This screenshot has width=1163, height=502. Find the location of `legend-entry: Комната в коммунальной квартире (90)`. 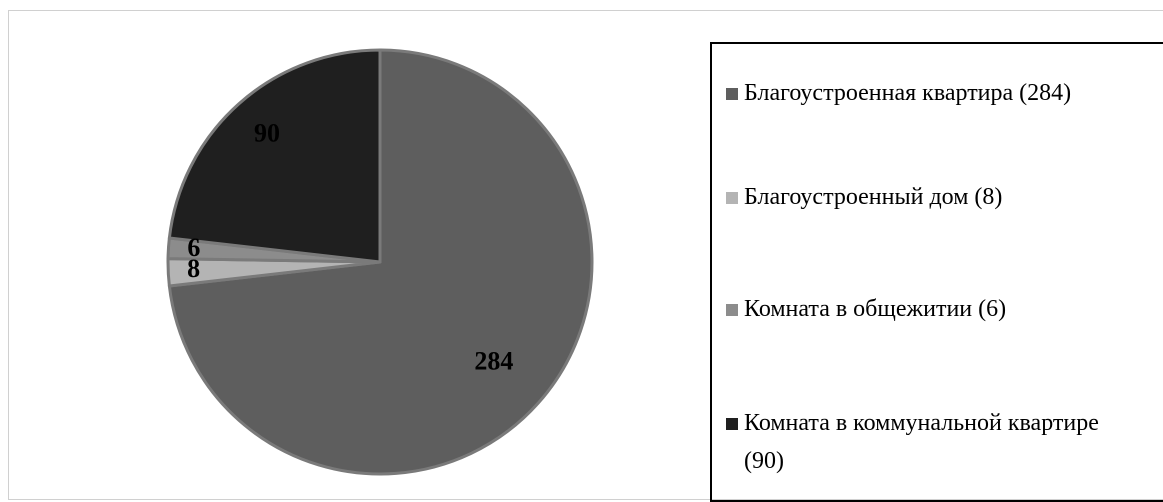

legend-entry: Комната в коммунальной квартире (90) is located at coordinates (936, 442).